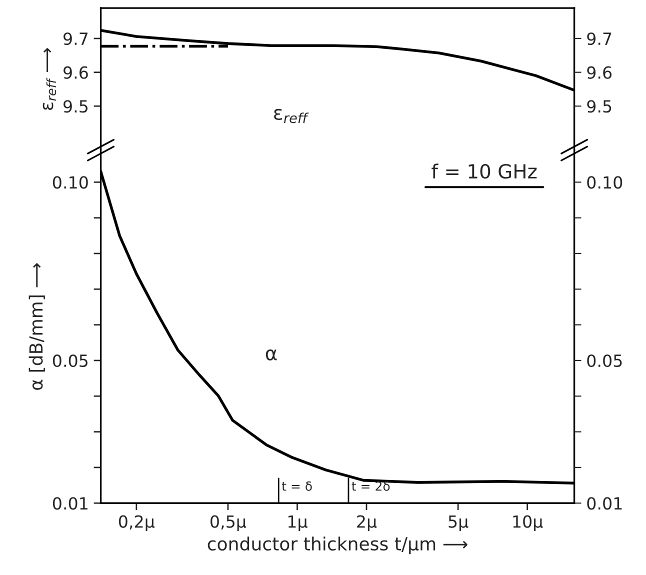 The height and width of the screenshot is (575, 646). What do you see at coordinates (371, 486) in the screenshot?
I see `ref-line-label: t = 2δ` at bounding box center [371, 486].